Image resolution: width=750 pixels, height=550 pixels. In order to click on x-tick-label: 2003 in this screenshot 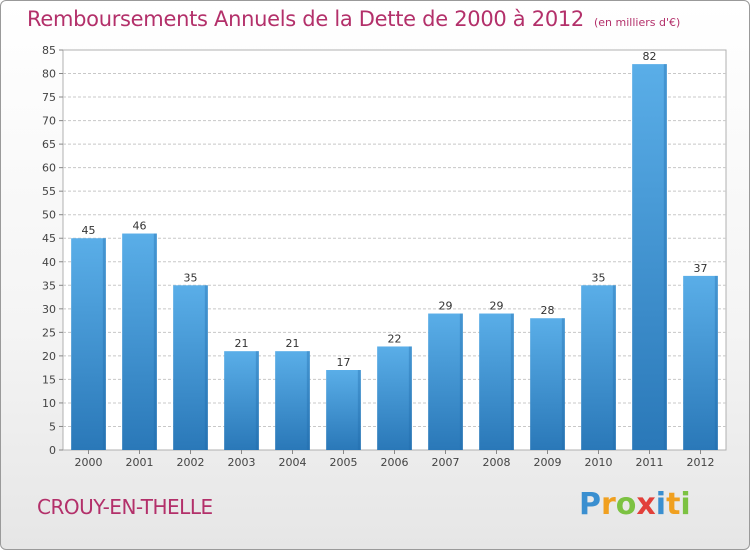, I will do `click(242, 462)`.